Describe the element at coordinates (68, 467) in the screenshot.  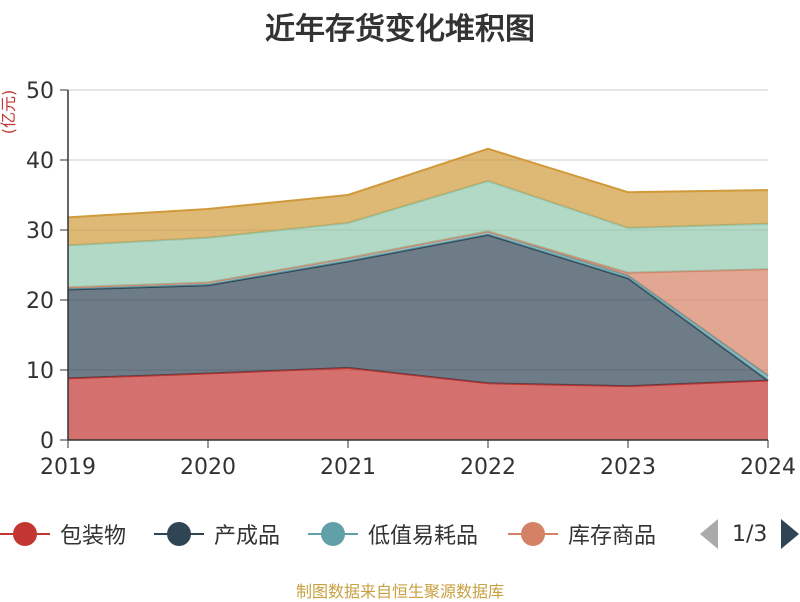
I see `x-tick-label: 2019` at that location.